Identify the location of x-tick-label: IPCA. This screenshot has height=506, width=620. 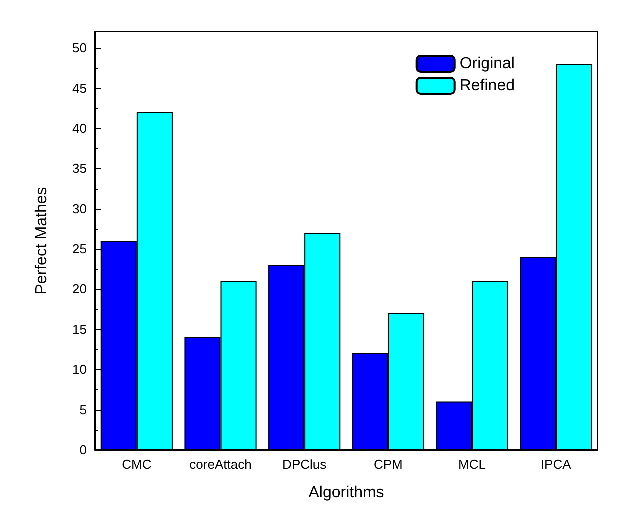
(556, 464).